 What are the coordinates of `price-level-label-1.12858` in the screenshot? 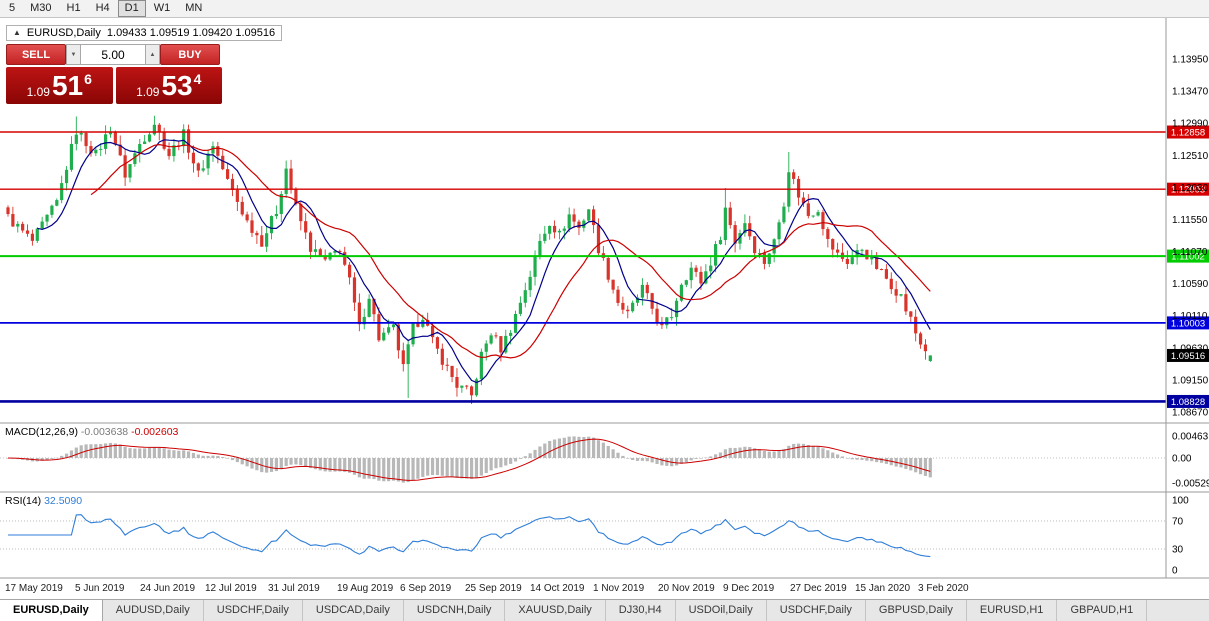 It's located at (1188, 132).